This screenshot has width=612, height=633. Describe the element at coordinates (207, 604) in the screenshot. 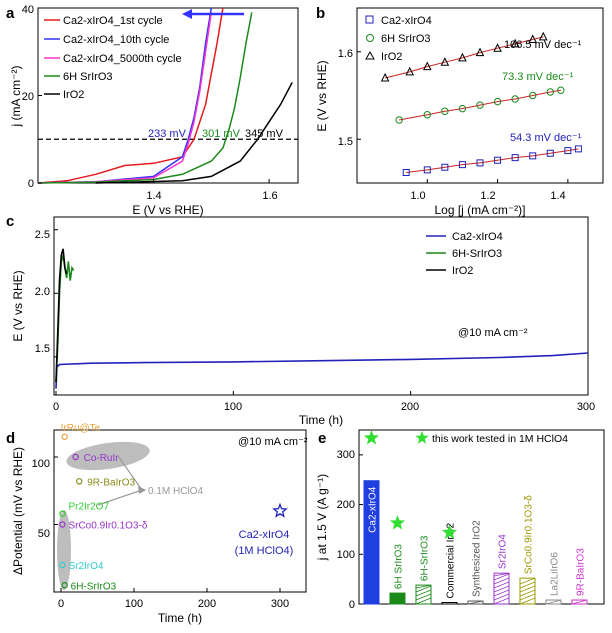

I see `d-xtick-3: 200` at that location.